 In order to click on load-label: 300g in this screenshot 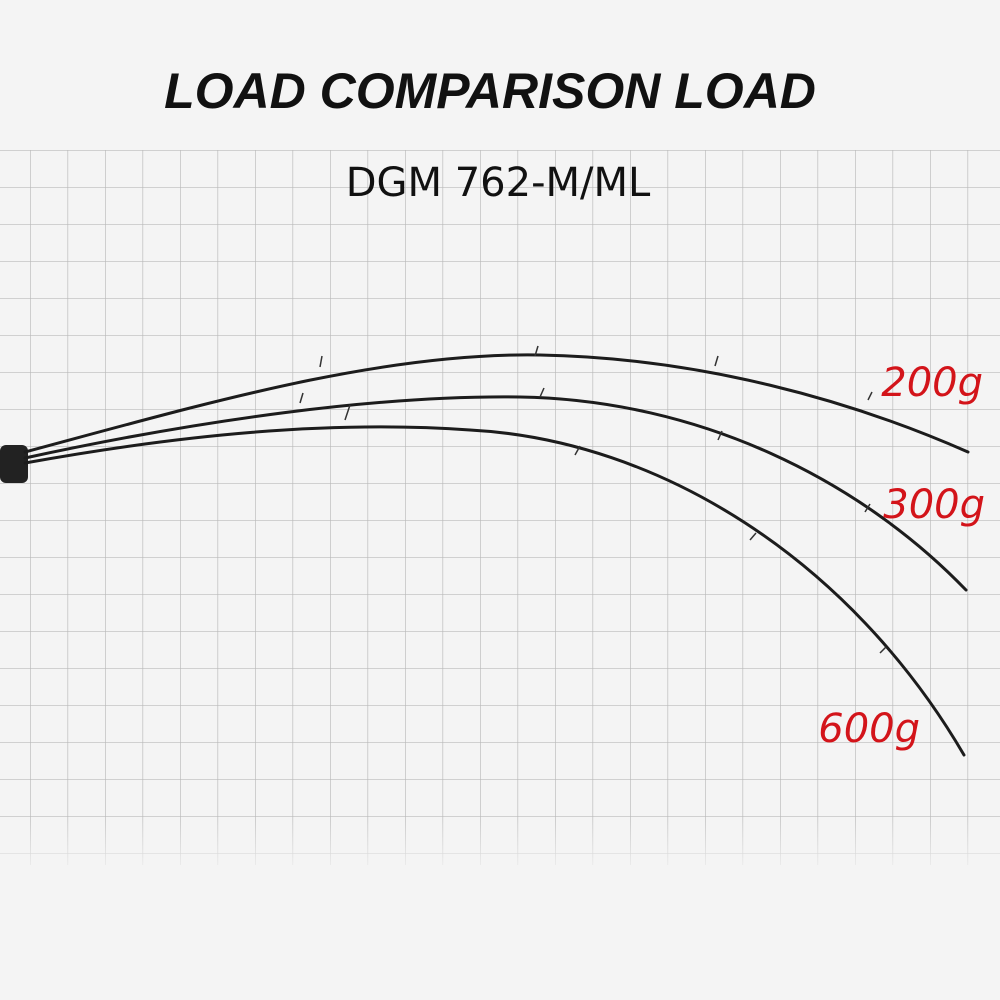, I will do `click(934, 505)`.